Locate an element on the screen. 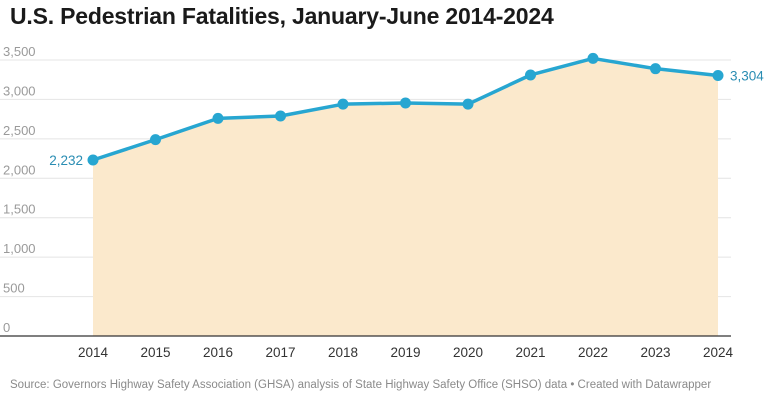 The width and height of the screenshot is (772, 405). x-tick-label: 2019 is located at coordinates (405, 352).